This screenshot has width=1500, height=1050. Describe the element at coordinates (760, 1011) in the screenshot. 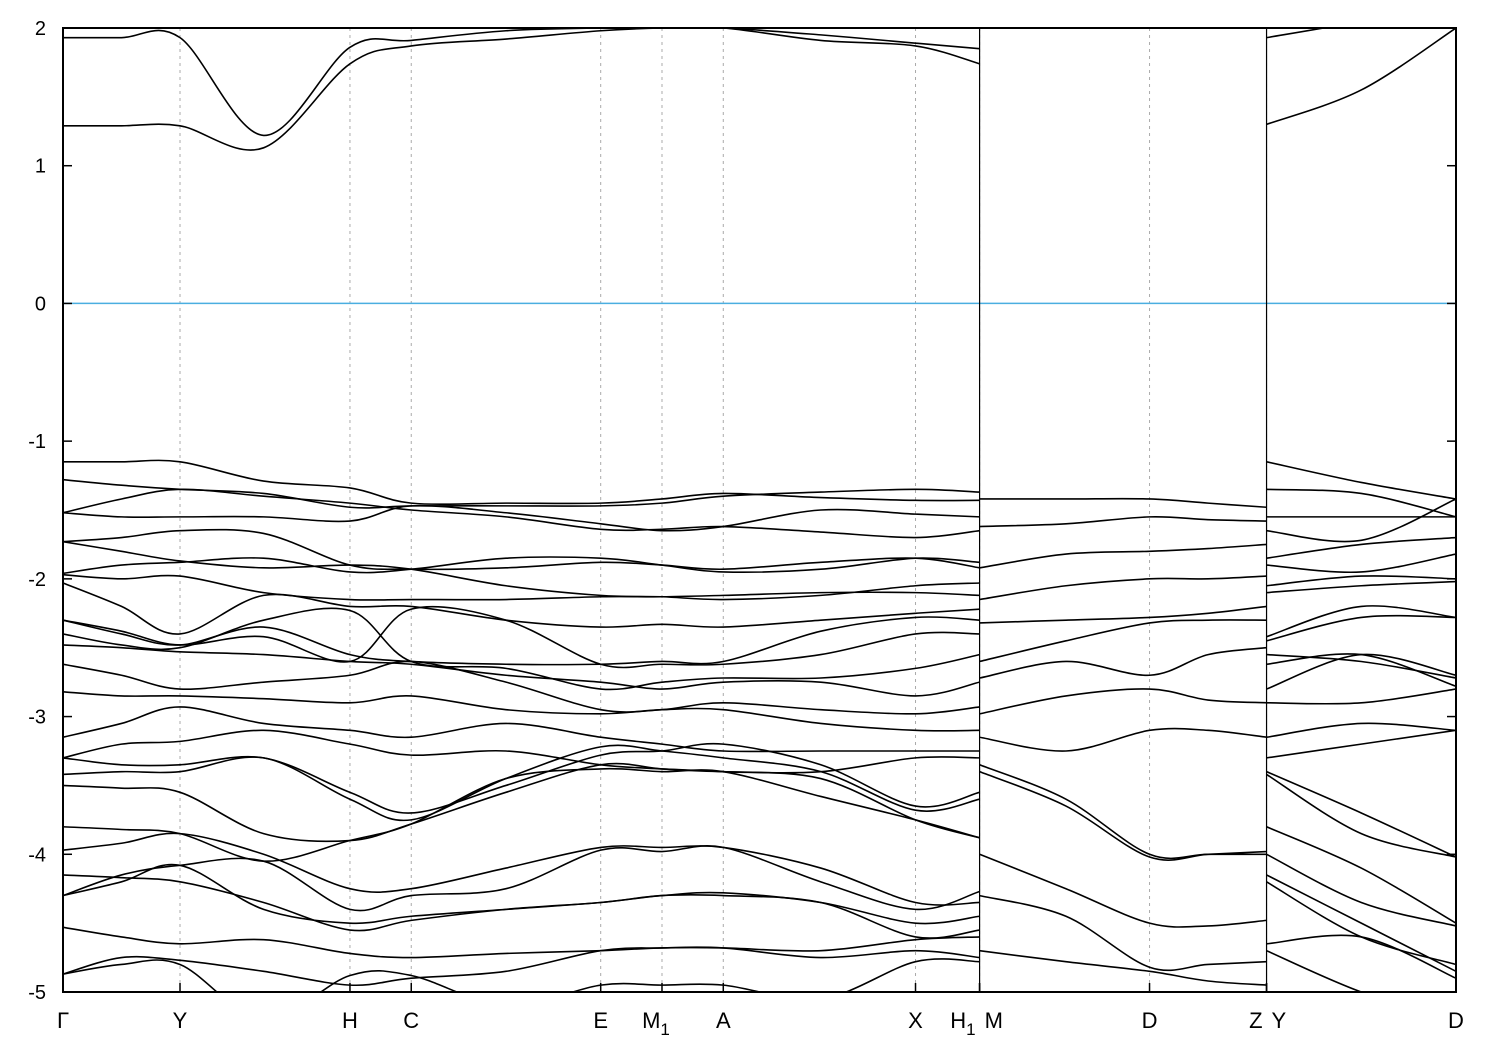

I see `x-axis: Γ Y H C E M1 A X H1 M D Z Y D` at that location.